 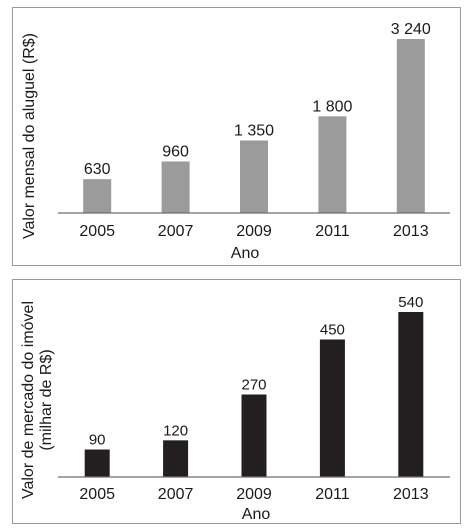 What do you see at coordinates (411, 29) in the screenshot?
I see `data-label-2013: 3 240` at bounding box center [411, 29].